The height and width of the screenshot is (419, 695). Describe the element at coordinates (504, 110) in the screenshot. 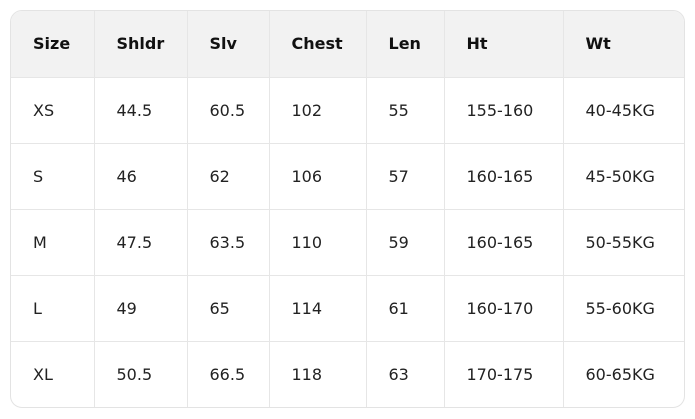

I see `cell-ht: 155-160` at that location.